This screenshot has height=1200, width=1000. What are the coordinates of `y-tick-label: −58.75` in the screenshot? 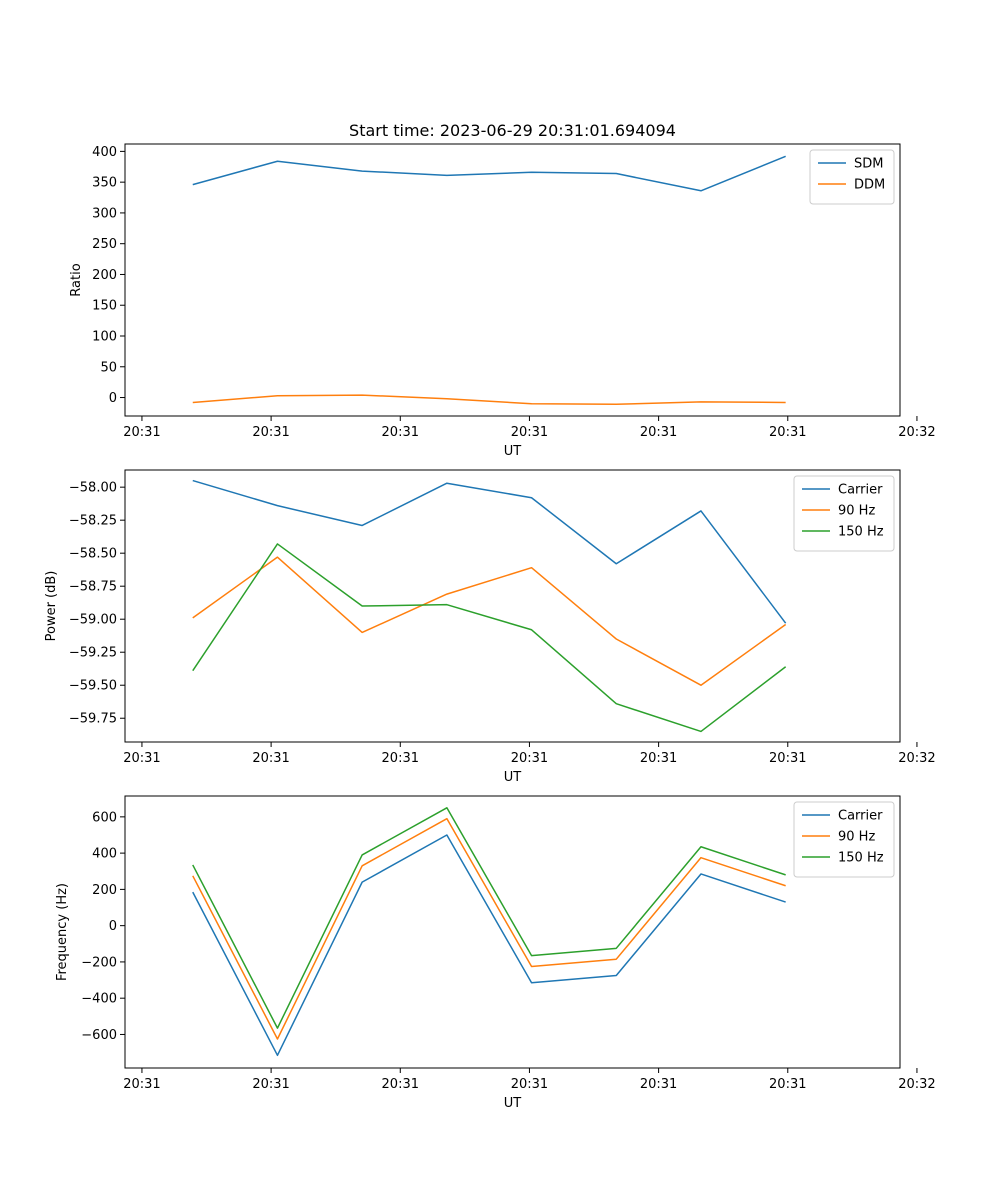 It's located at (93, 587).